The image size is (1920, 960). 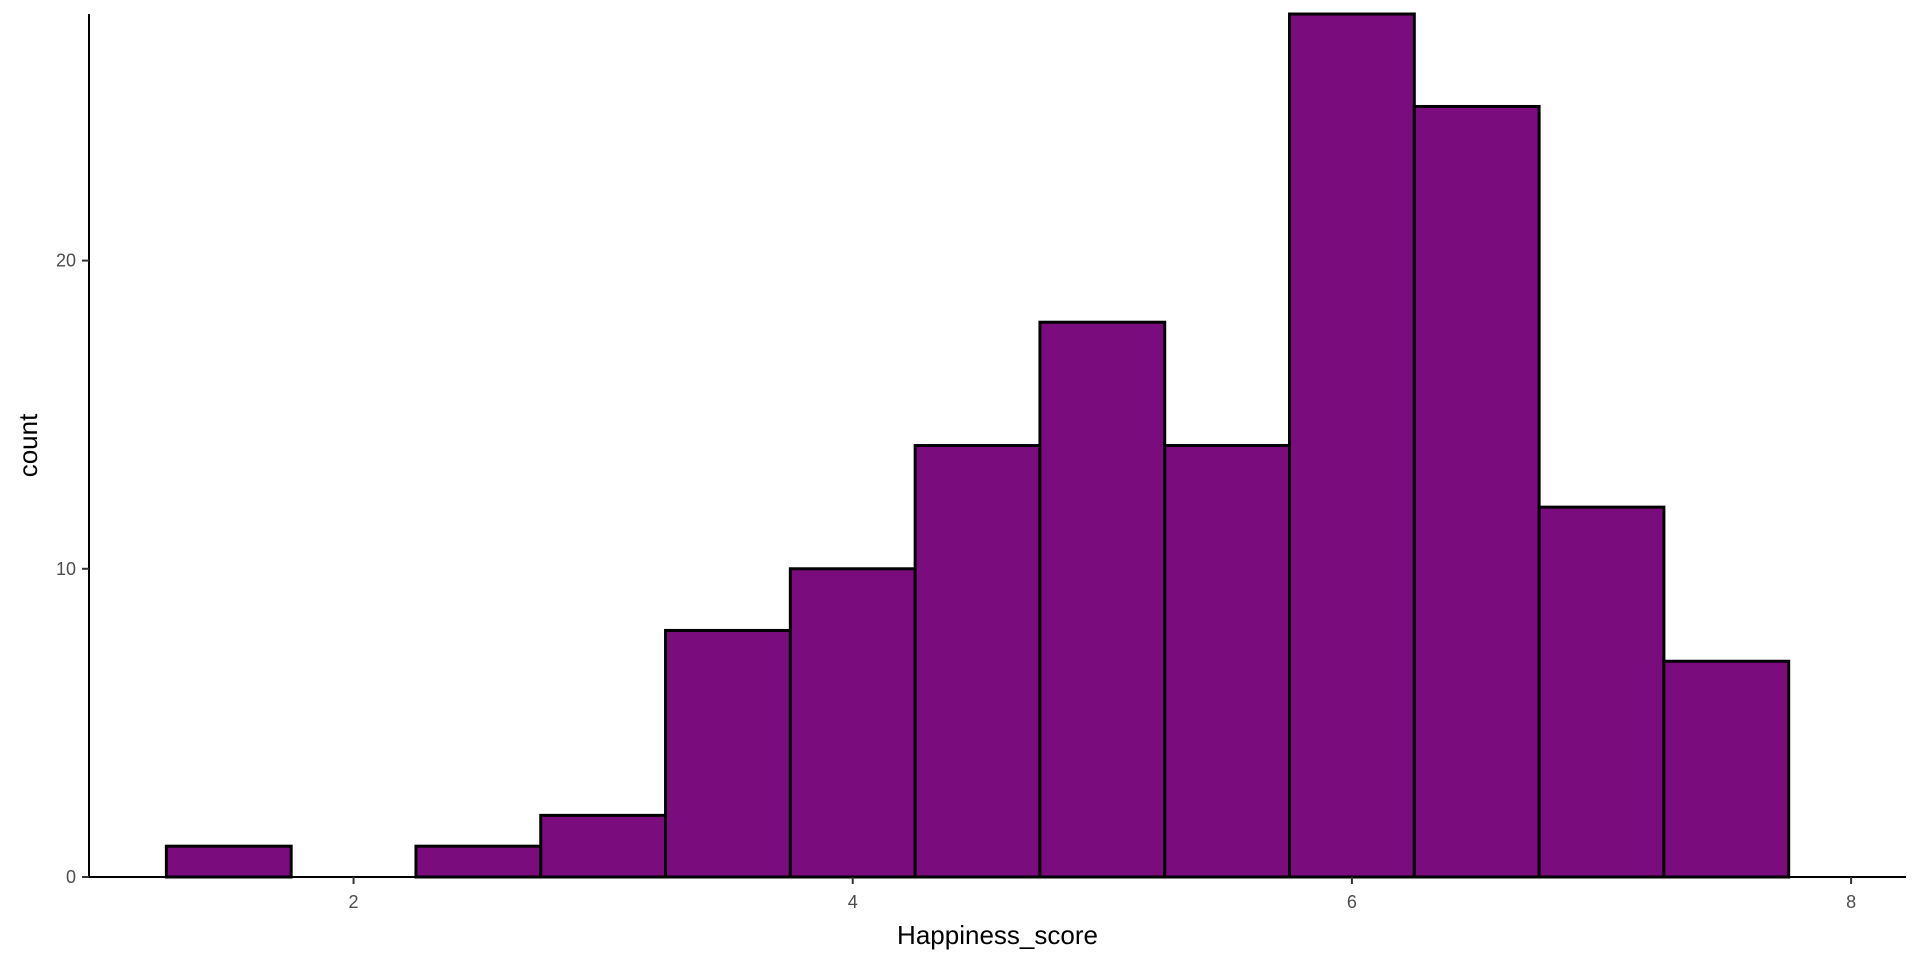 I want to click on y-tick-label: 20, so click(x=66, y=261).